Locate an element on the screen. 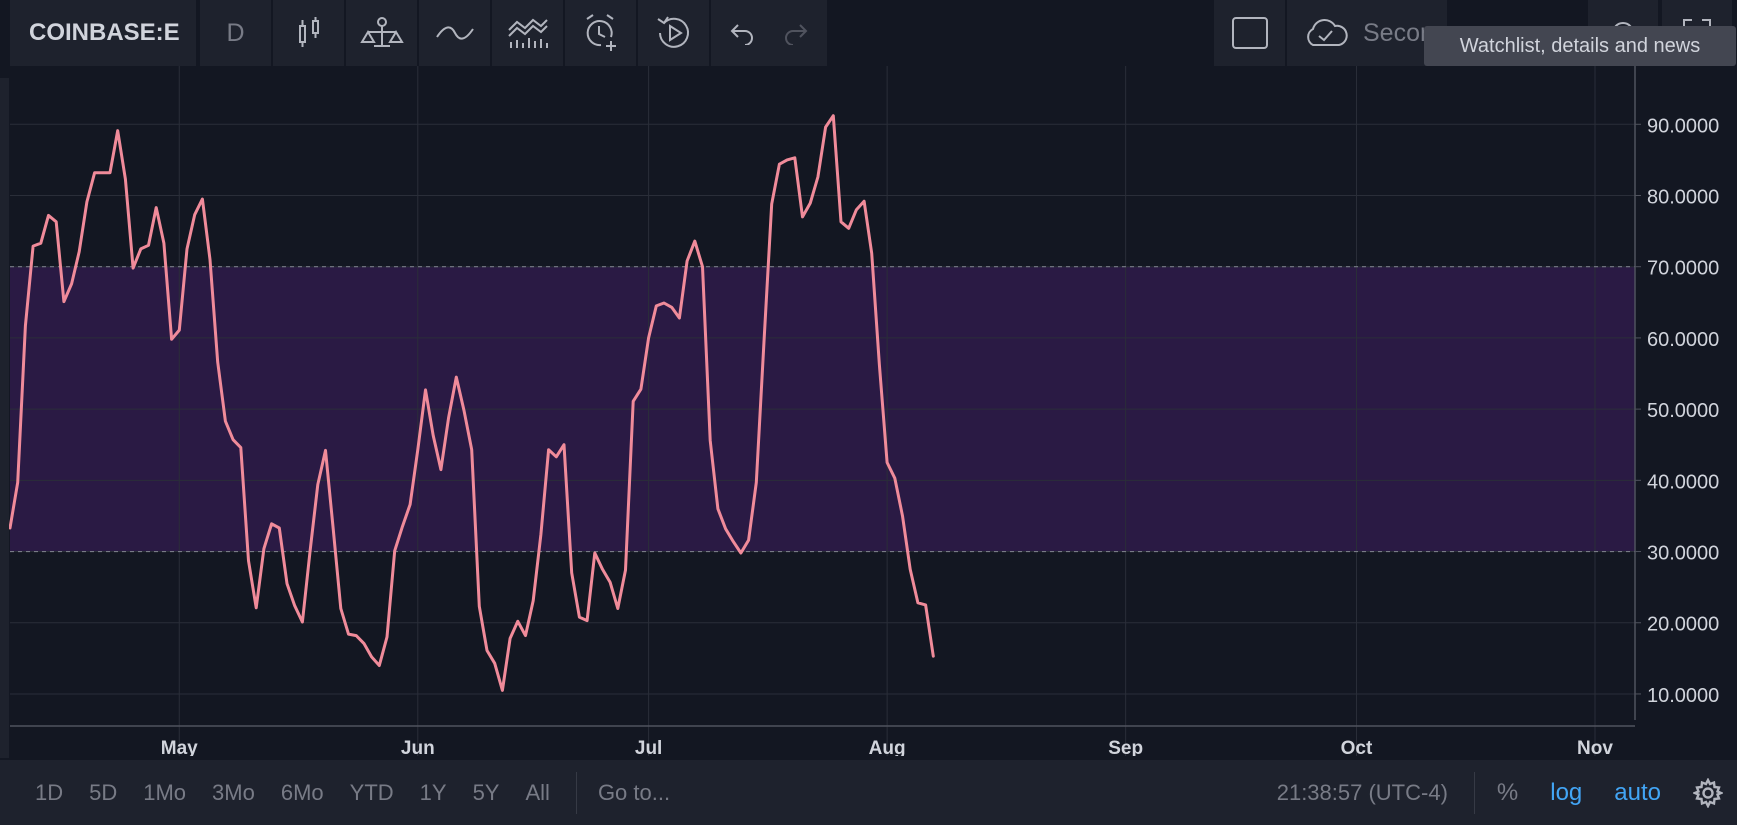 This screenshot has width=1737, height=825. alert-icon is located at coordinates (601, 33).